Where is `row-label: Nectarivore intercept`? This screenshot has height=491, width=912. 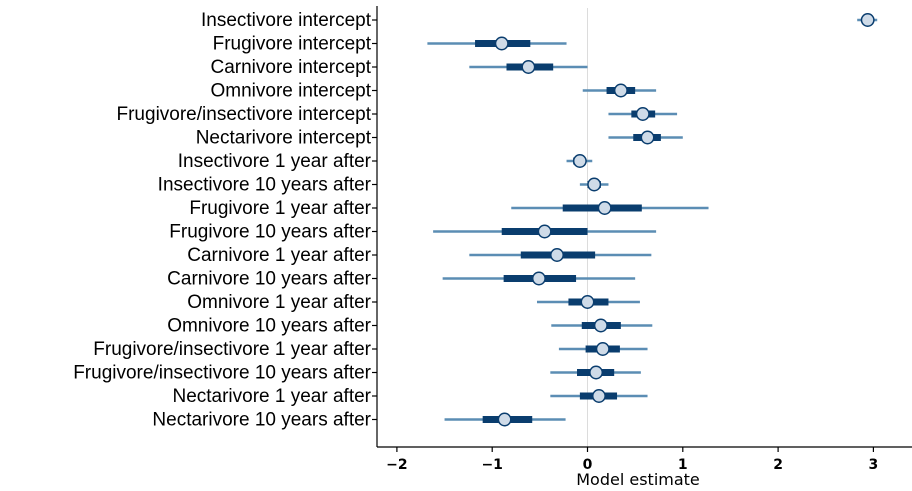 row-label: Nectarivore intercept is located at coordinates (284, 138).